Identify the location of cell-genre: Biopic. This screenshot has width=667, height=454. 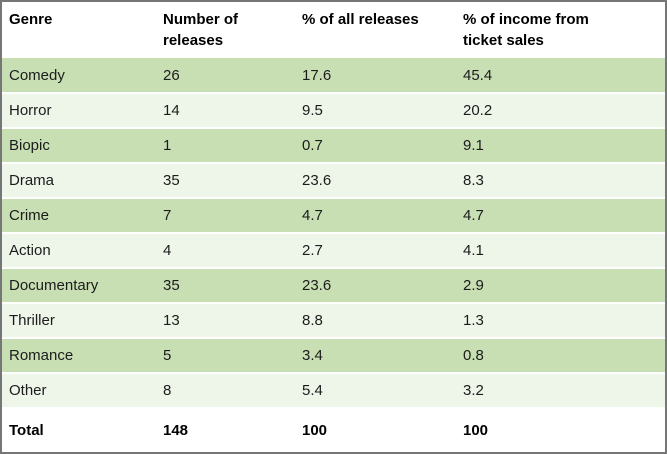
(82, 146).